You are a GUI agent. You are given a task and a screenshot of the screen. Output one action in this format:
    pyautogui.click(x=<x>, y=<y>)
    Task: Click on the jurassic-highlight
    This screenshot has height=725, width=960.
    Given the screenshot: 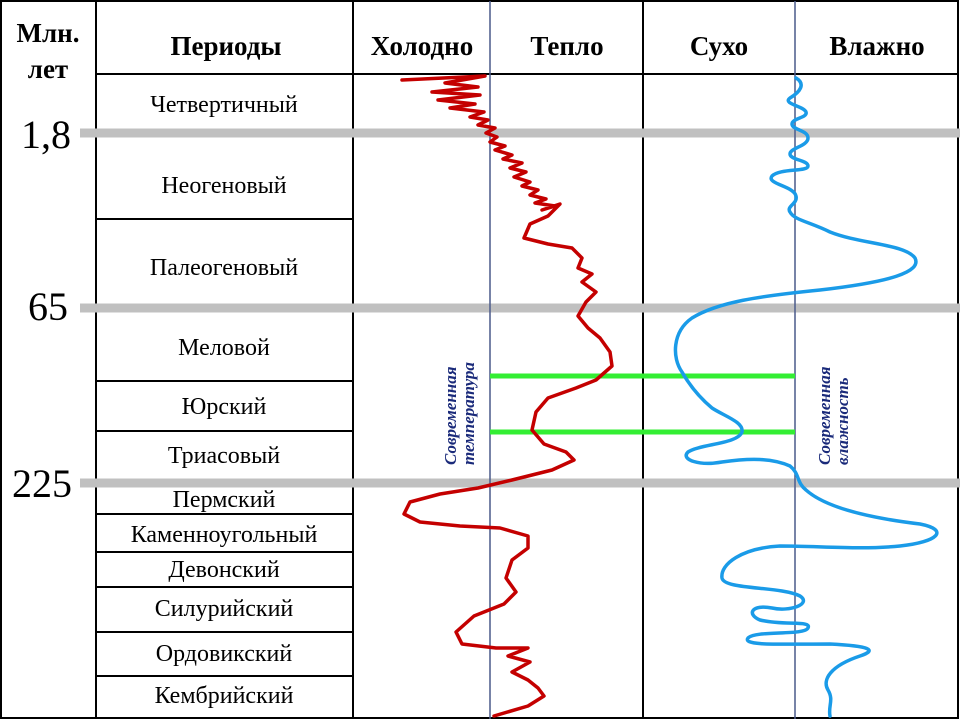 What is the action you would take?
    pyautogui.click(x=642, y=404)
    